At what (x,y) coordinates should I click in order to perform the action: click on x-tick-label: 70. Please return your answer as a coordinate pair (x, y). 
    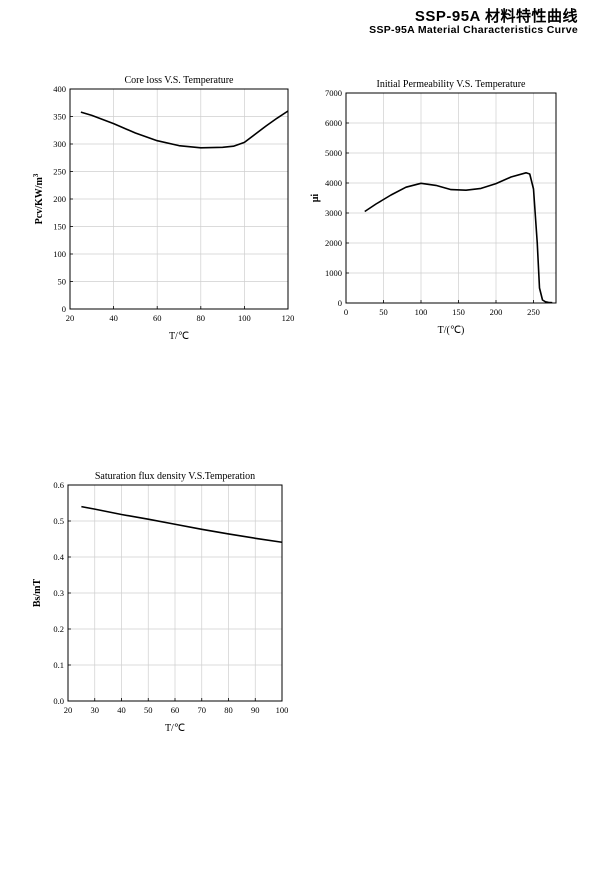
    Looking at the image, I should click on (202, 710).